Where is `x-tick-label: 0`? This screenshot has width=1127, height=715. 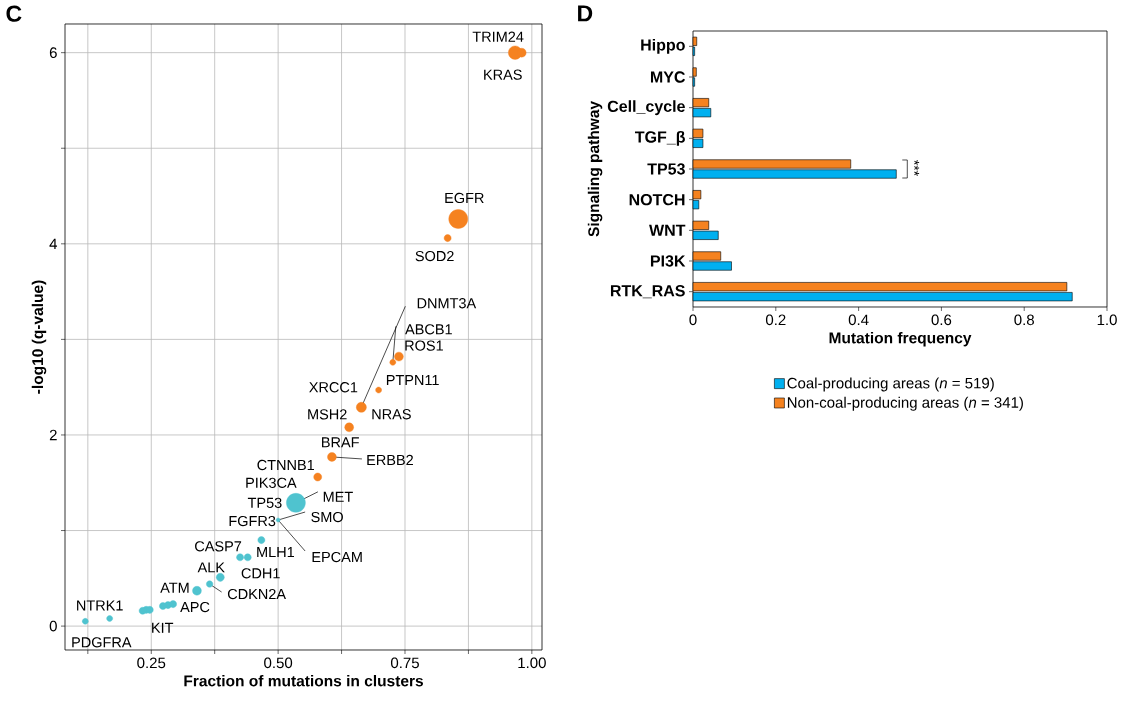 x-tick-label: 0 is located at coordinates (693, 320).